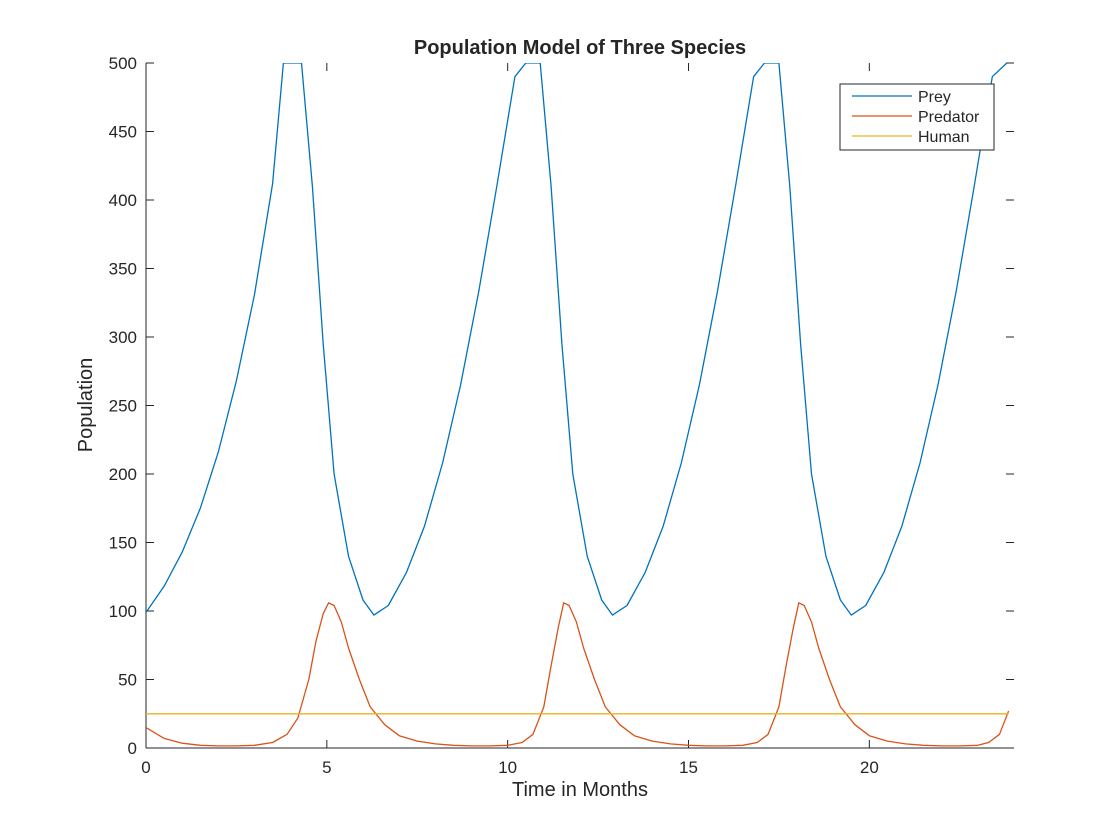 The image size is (1120, 840). What do you see at coordinates (934, 97) in the screenshot?
I see `legend-label-prey: Prey` at bounding box center [934, 97].